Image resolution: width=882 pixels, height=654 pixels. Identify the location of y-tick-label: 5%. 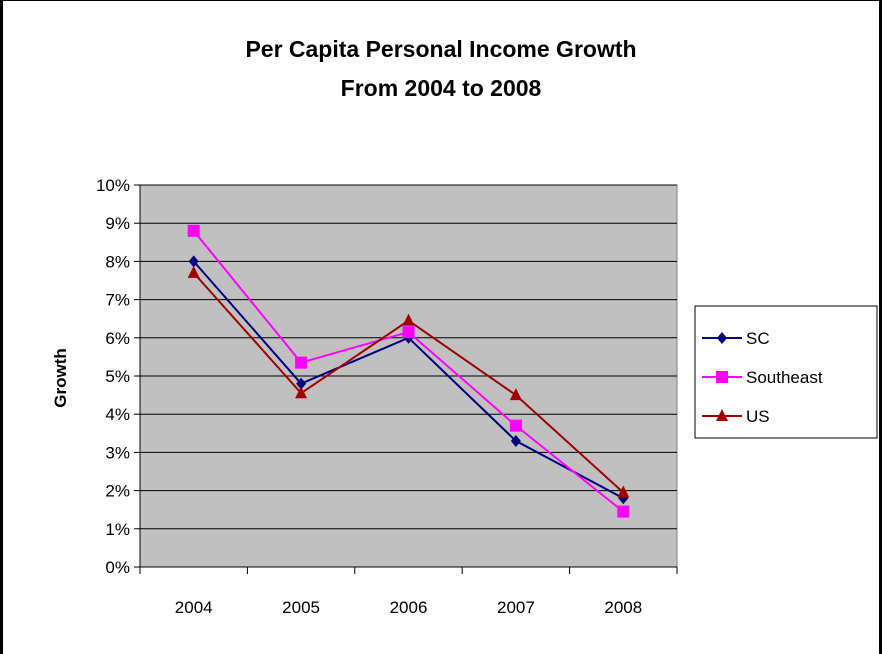
(117, 376).